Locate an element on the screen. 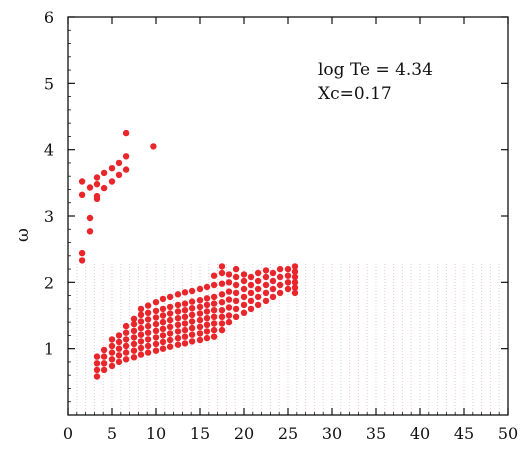 The image size is (522, 453). y-tick-label-0: 1 is located at coordinates (49, 349).